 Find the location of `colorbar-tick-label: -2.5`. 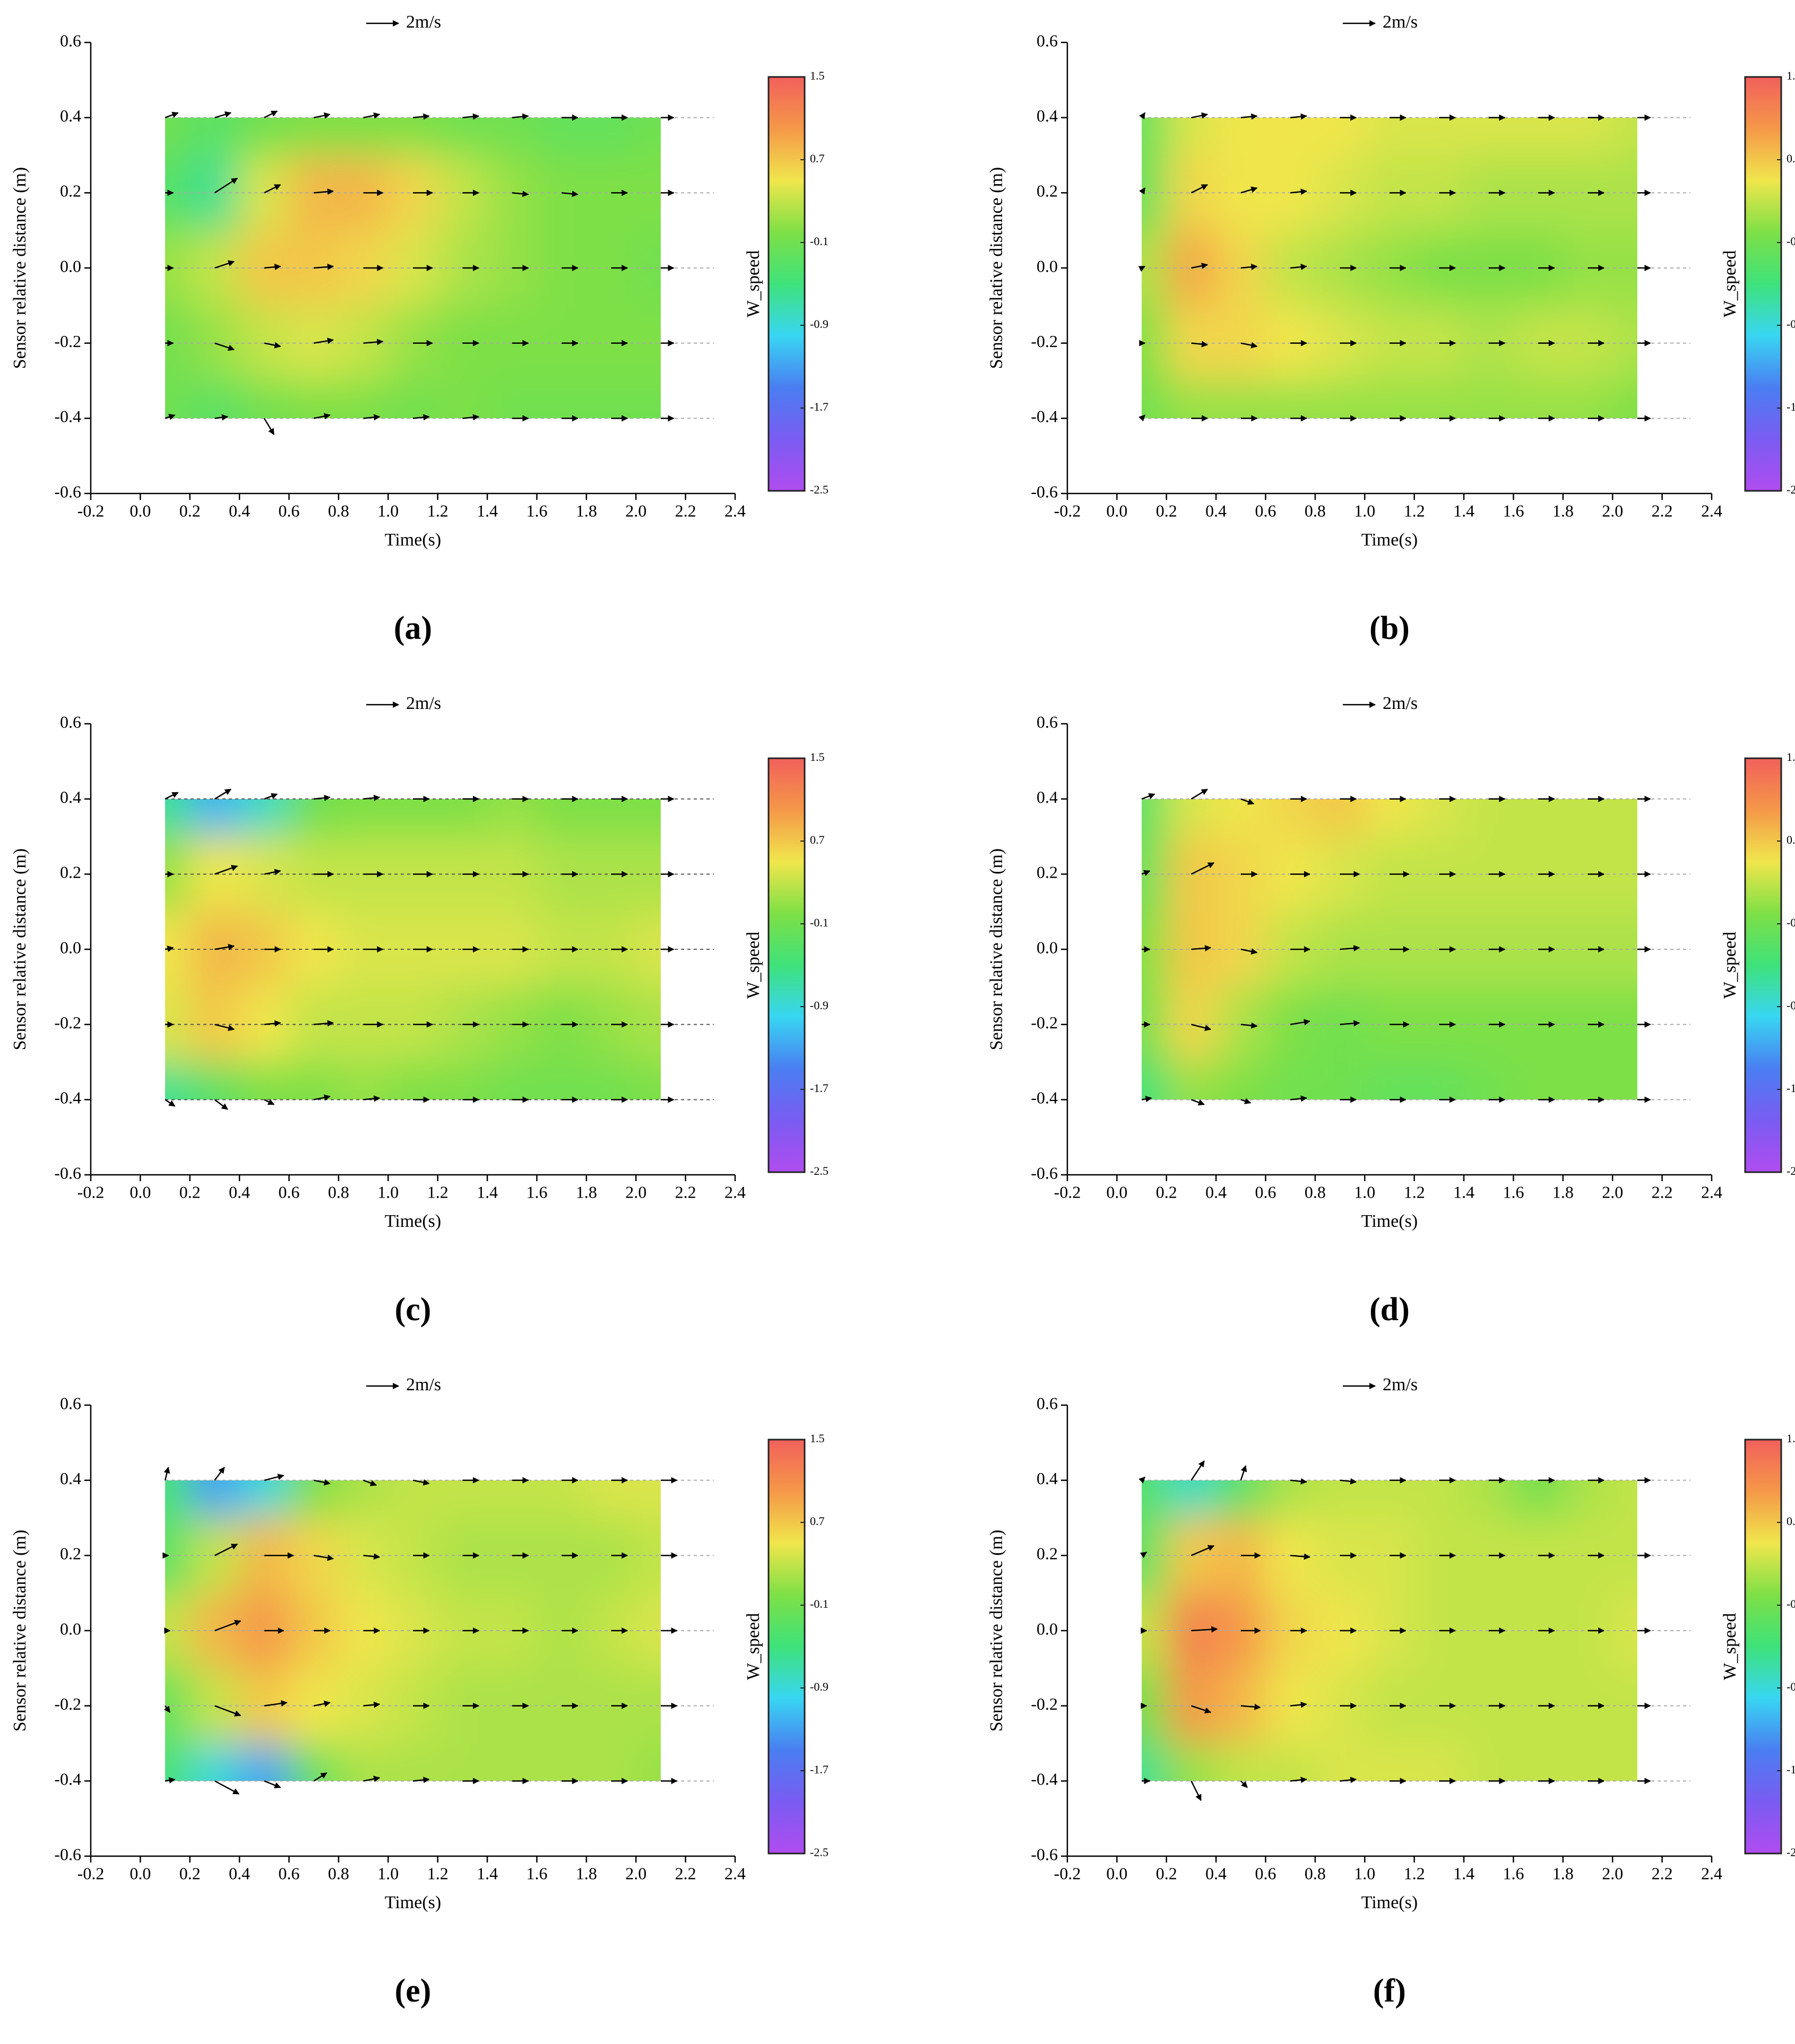

colorbar-tick-label: -2.5 is located at coordinates (1791, 490).